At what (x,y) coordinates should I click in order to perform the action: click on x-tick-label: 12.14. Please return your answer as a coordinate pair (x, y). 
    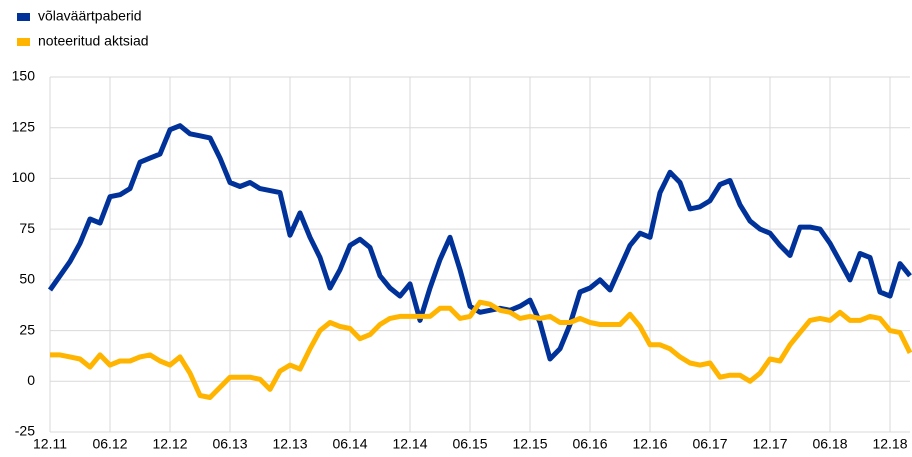
    Looking at the image, I should click on (409, 444).